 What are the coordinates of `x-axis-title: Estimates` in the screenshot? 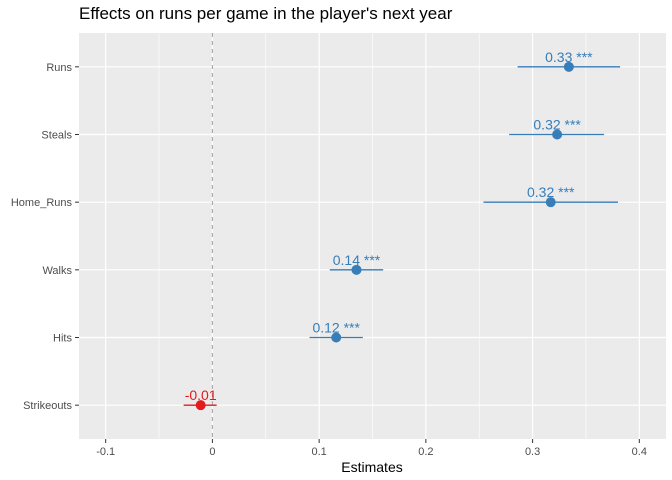 It's located at (371, 467).